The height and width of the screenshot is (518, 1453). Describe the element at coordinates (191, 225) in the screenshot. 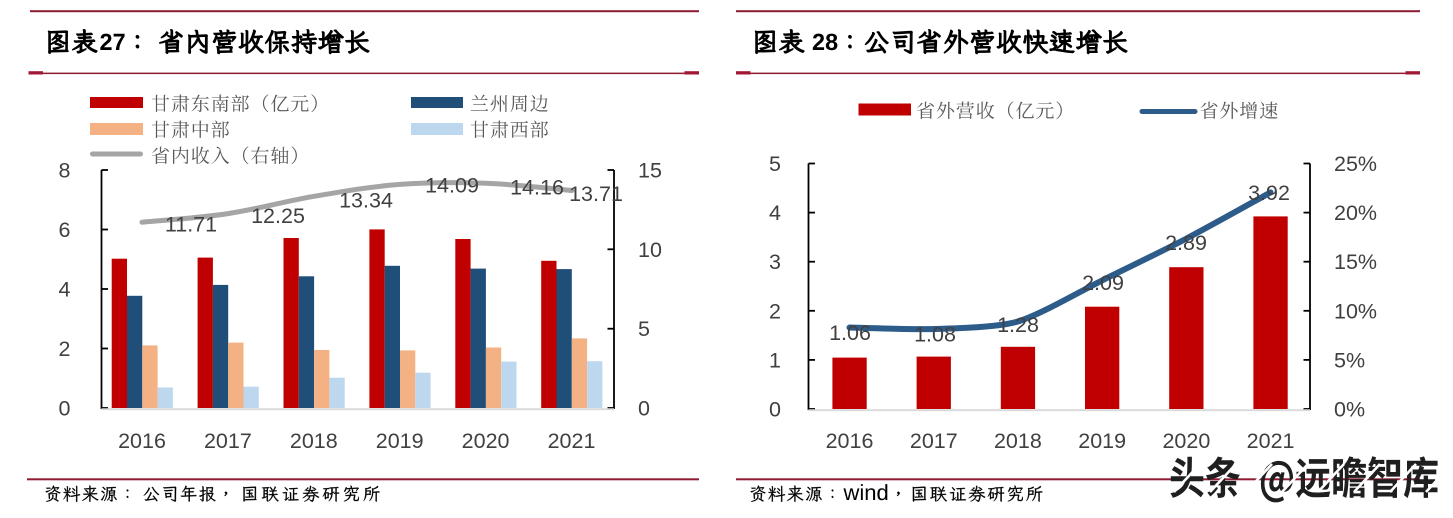

I see `svg-text: 11.71` at that location.